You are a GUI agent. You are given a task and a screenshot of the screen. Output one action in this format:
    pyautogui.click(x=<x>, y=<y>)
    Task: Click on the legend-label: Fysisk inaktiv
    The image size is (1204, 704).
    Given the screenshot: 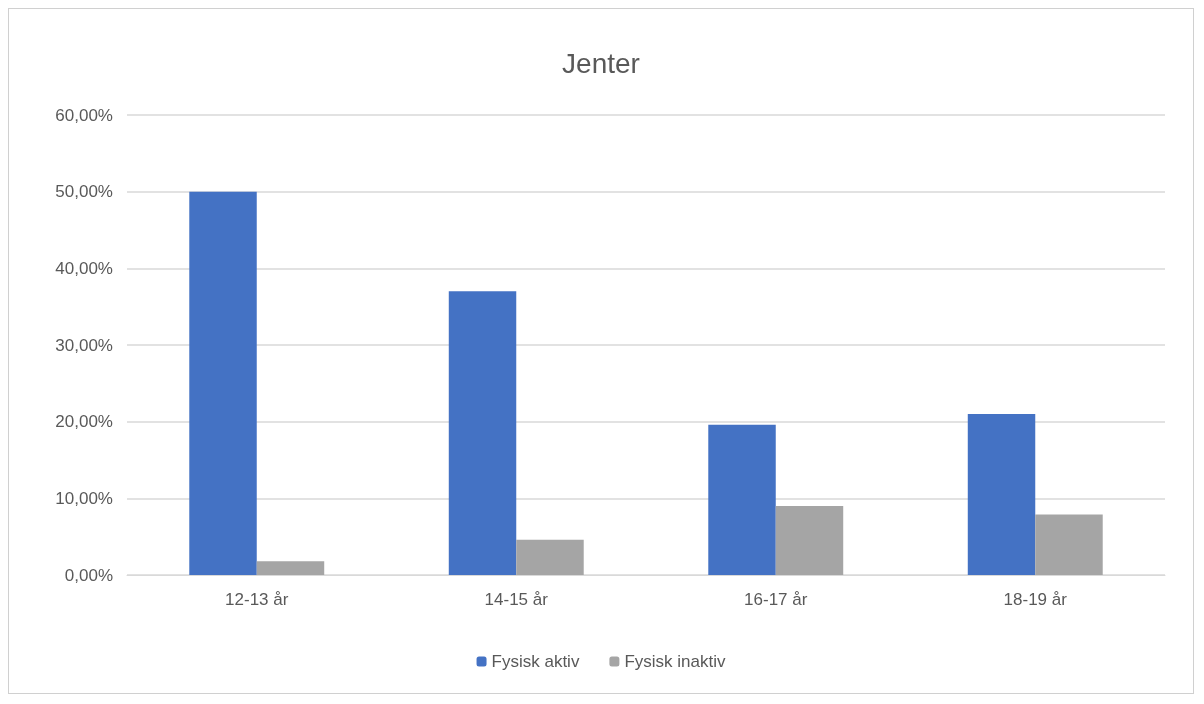 What is the action you would take?
    pyautogui.click(x=675, y=661)
    